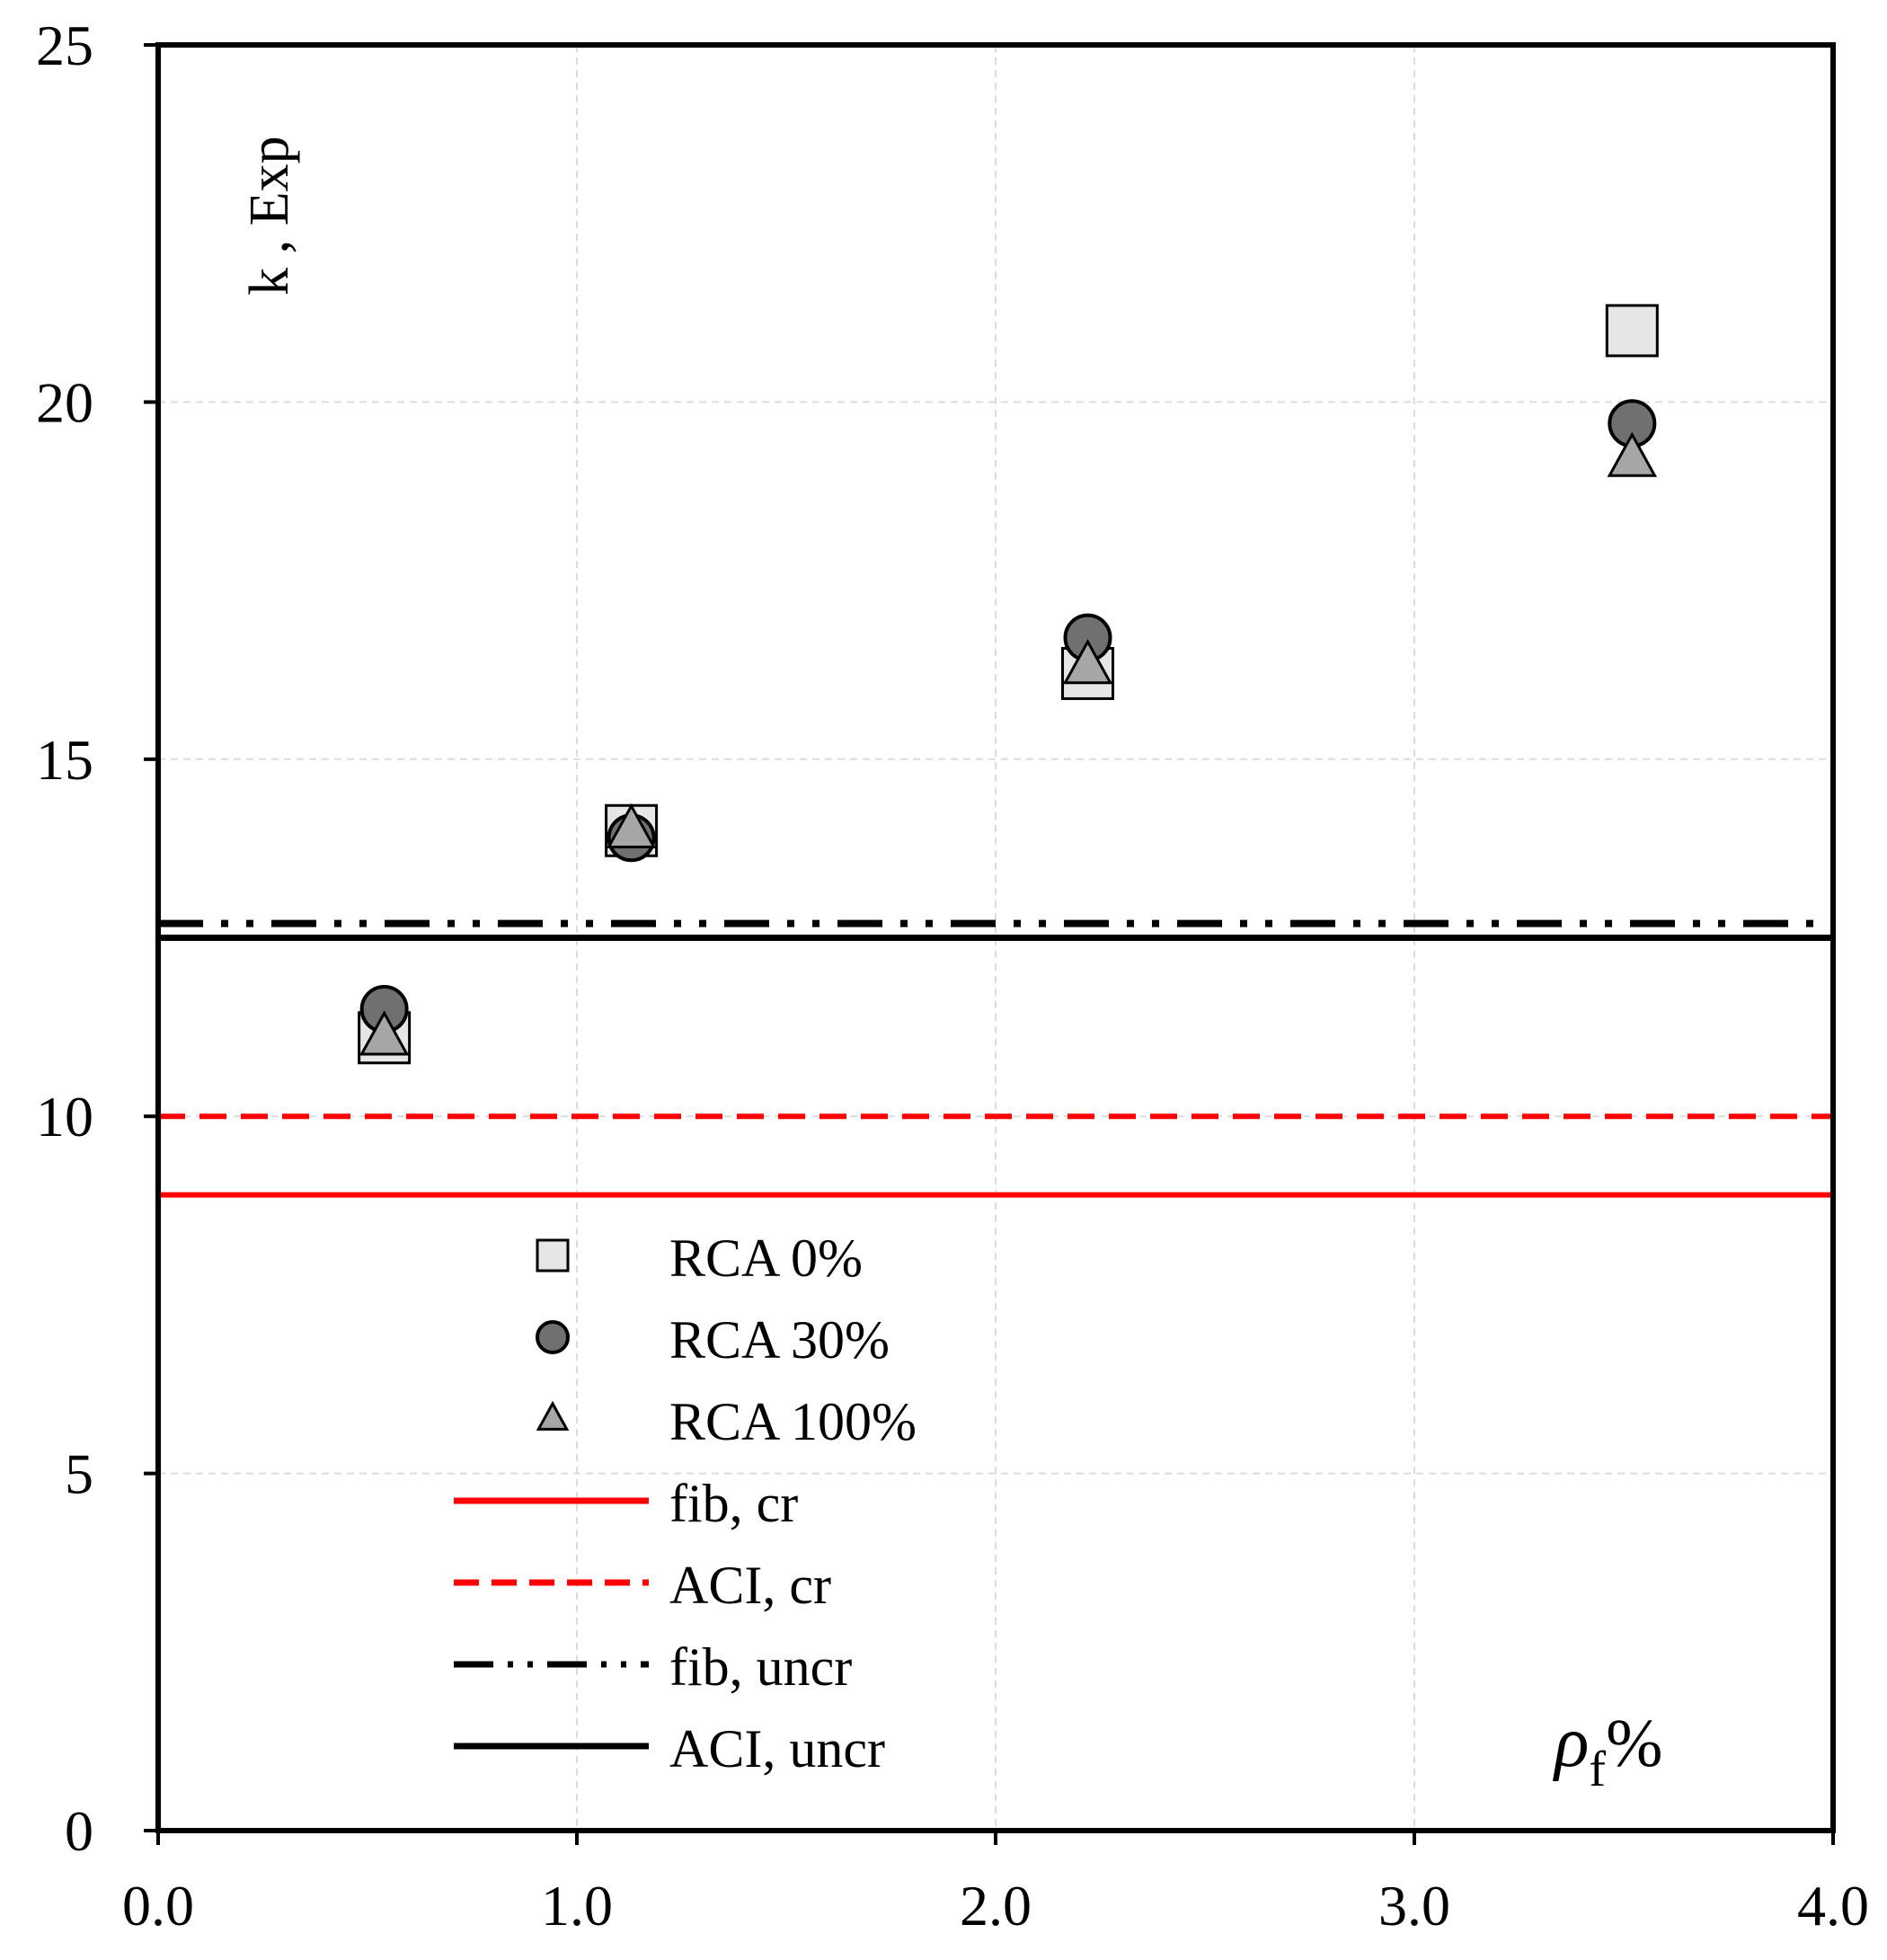  Describe the element at coordinates (760, 1667) in the screenshot. I see `legend-label: fib, uncr` at that location.